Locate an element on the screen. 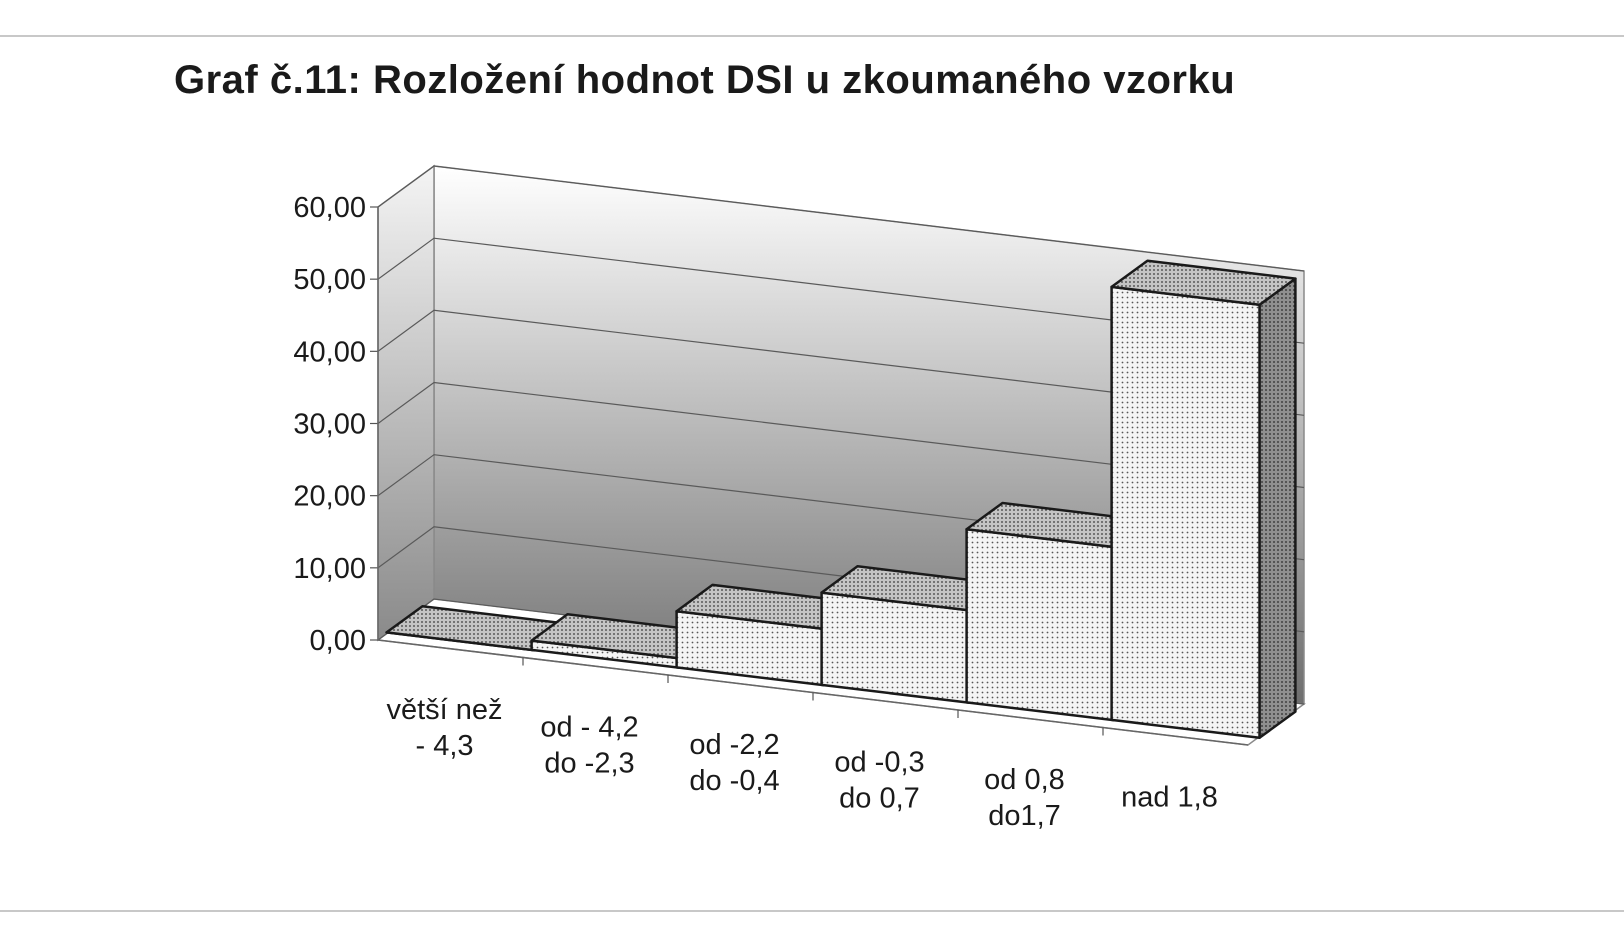 This screenshot has width=1624, height=927. x-tick-label-line: od -0,3 is located at coordinates (879, 762).